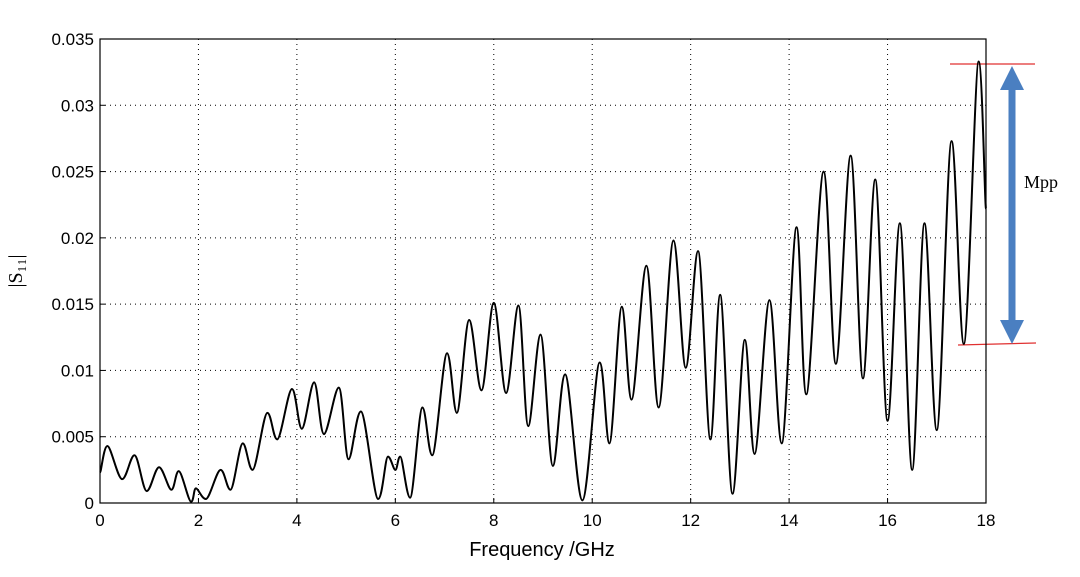 The height and width of the screenshot is (577, 1080). I want to click on y-tick-label: 0.025, so click(72, 172).